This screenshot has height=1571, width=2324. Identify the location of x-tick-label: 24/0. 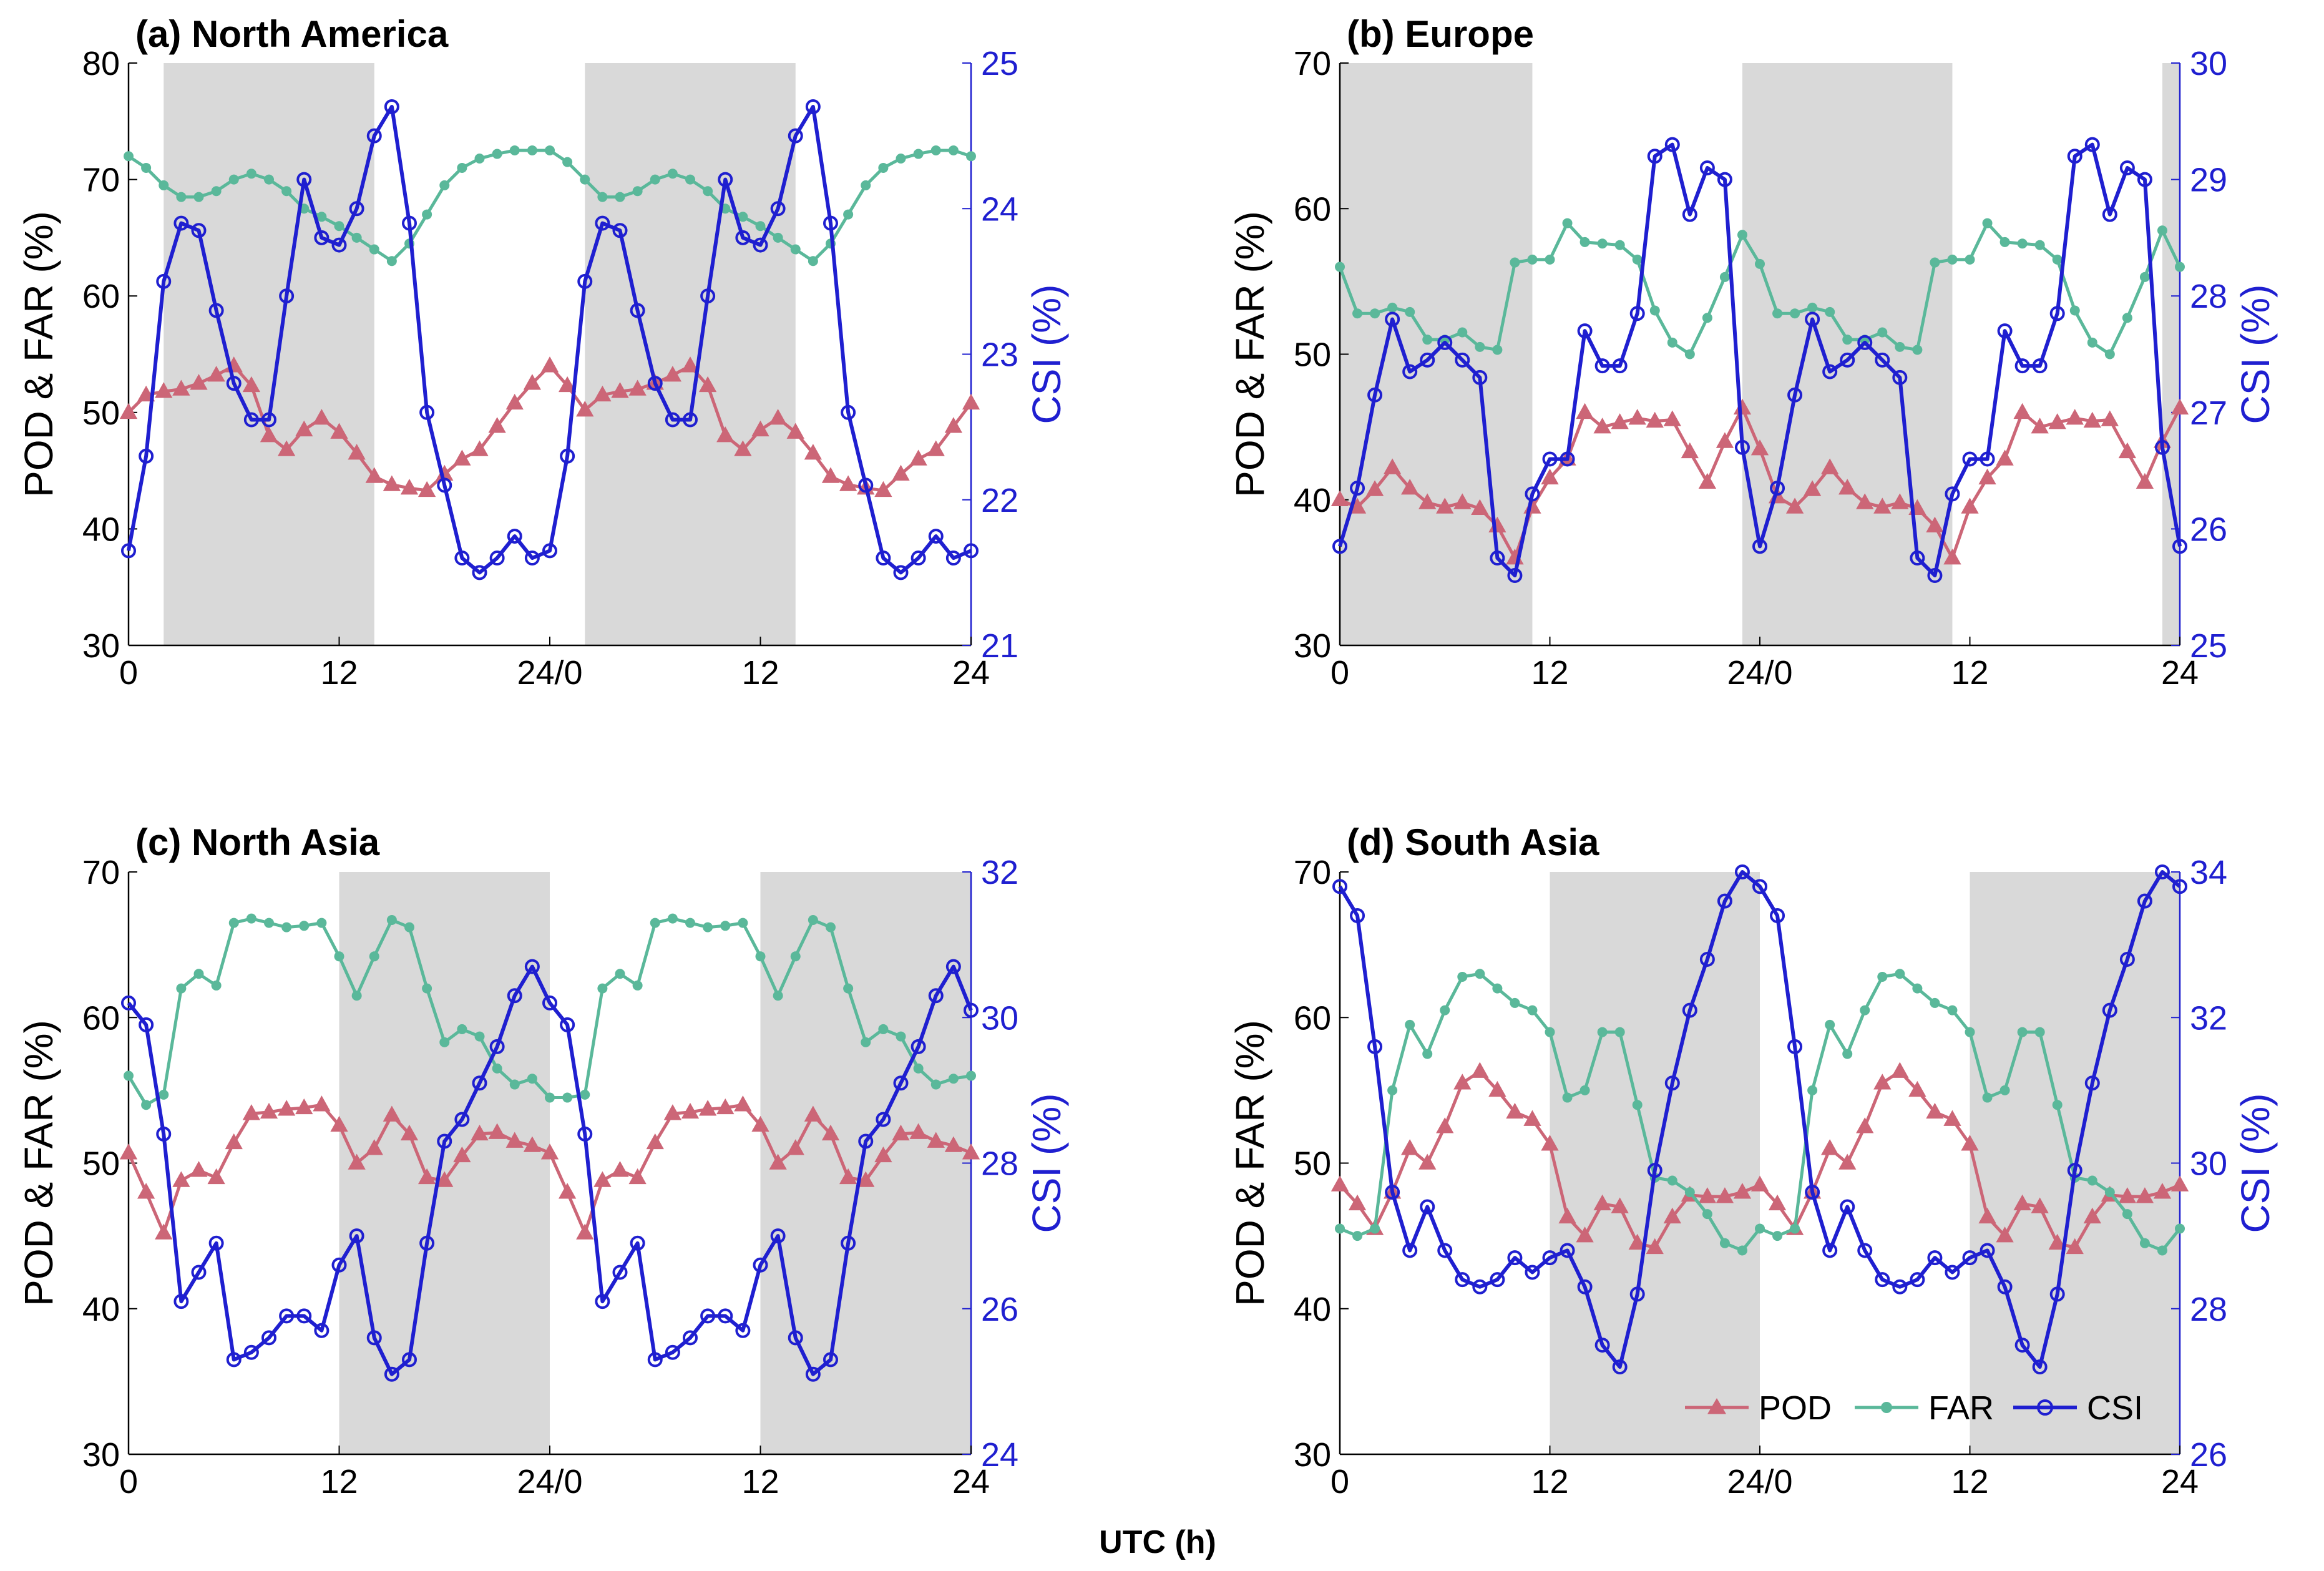
(549, 673).